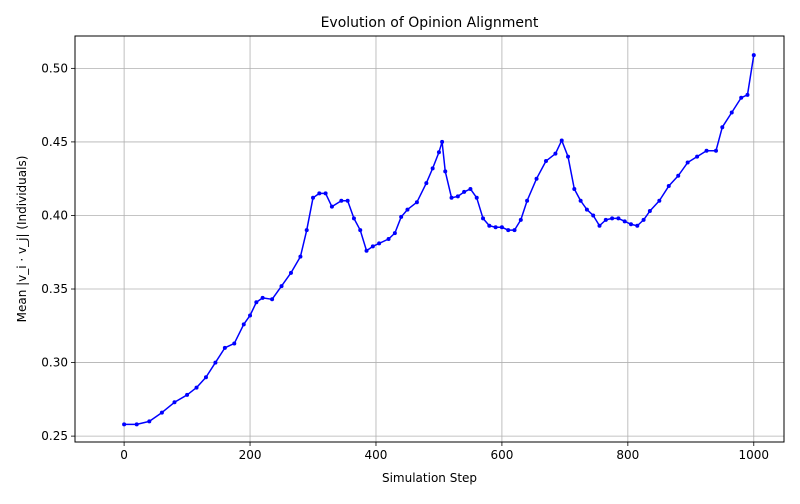 This screenshot has height=504, width=800. What do you see at coordinates (54, 142) in the screenshot?
I see `y-tick-label: 0.45` at bounding box center [54, 142].